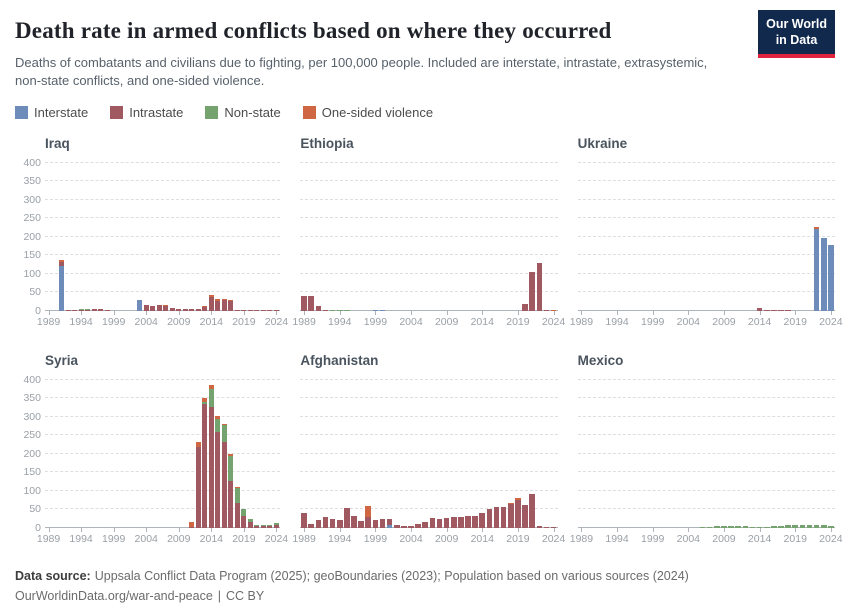  What do you see at coordinates (831, 526) in the screenshot?
I see `bar-2024` at bounding box center [831, 526].